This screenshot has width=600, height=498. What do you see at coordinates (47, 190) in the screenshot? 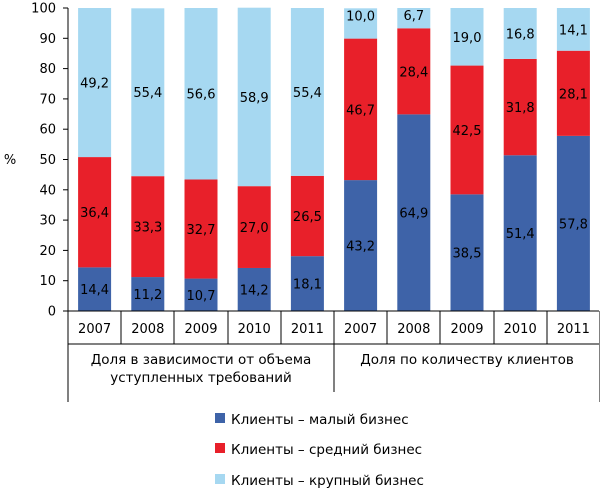
I see `y-tick-label: 40` at bounding box center [47, 190].